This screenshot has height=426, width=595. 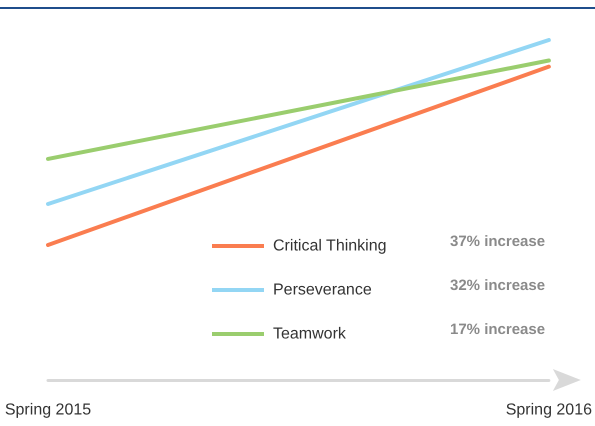 What do you see at coordinates (330, 246) in the screenshot?
I see `legend-label: Critical Thinking` at bounding box center [330, 246].